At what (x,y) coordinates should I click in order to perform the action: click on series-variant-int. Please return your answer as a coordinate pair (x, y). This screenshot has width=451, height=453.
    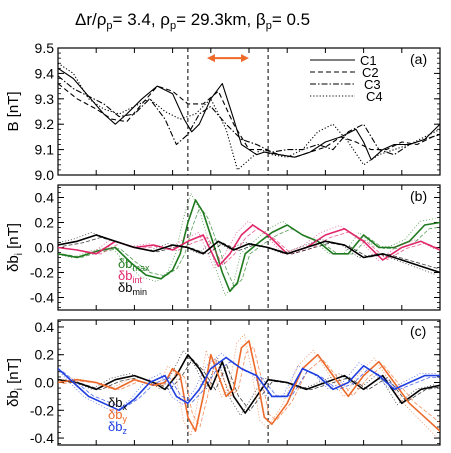
    Looking at the image, I should click on (247, 244).